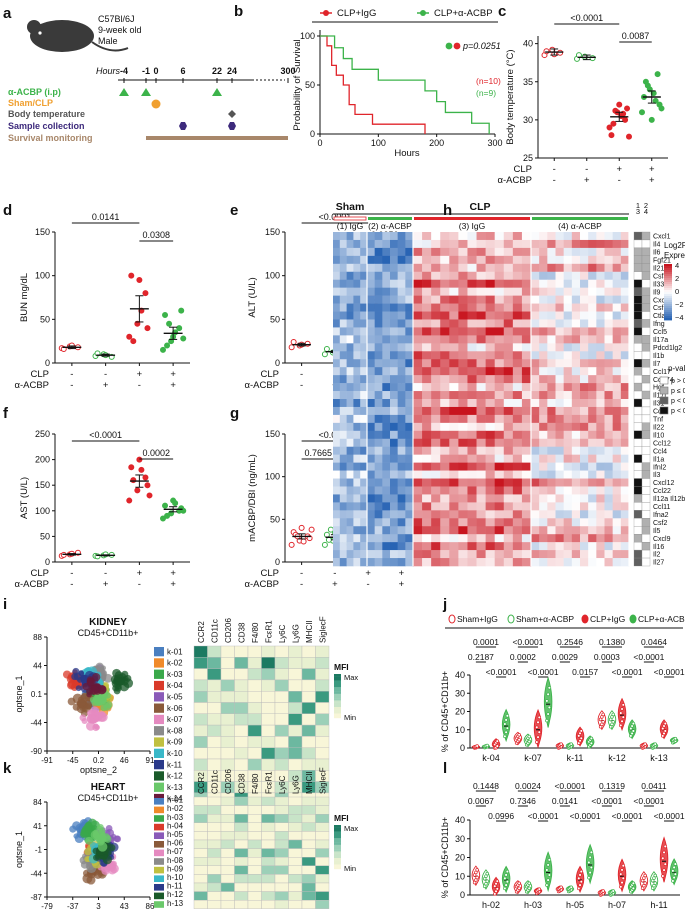  Describe the element at coordinates (42, 434) in the screenshot. I see `y-tick-label: 250` at that location.